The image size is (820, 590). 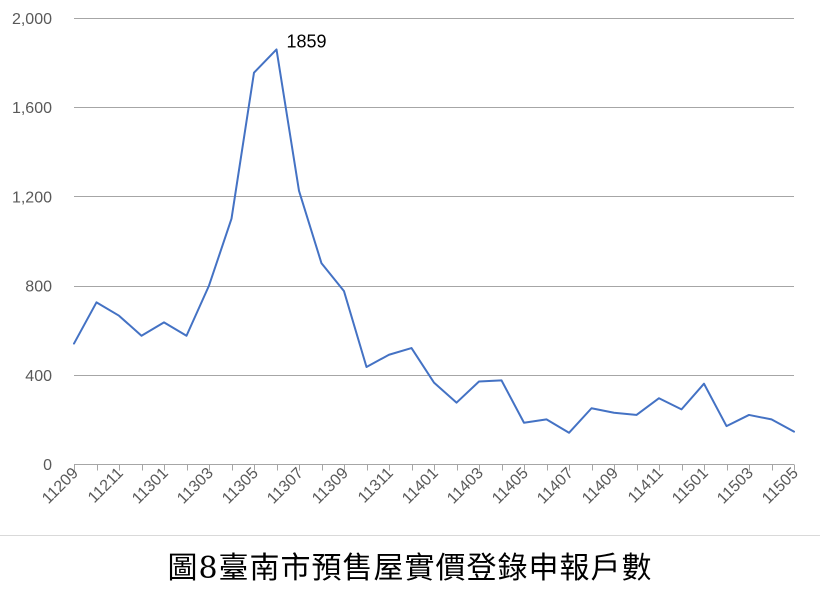 I want to click on chart-title: 圖8臺南市預售屋實價登錄申報戶數, so click(x=410, y=568).